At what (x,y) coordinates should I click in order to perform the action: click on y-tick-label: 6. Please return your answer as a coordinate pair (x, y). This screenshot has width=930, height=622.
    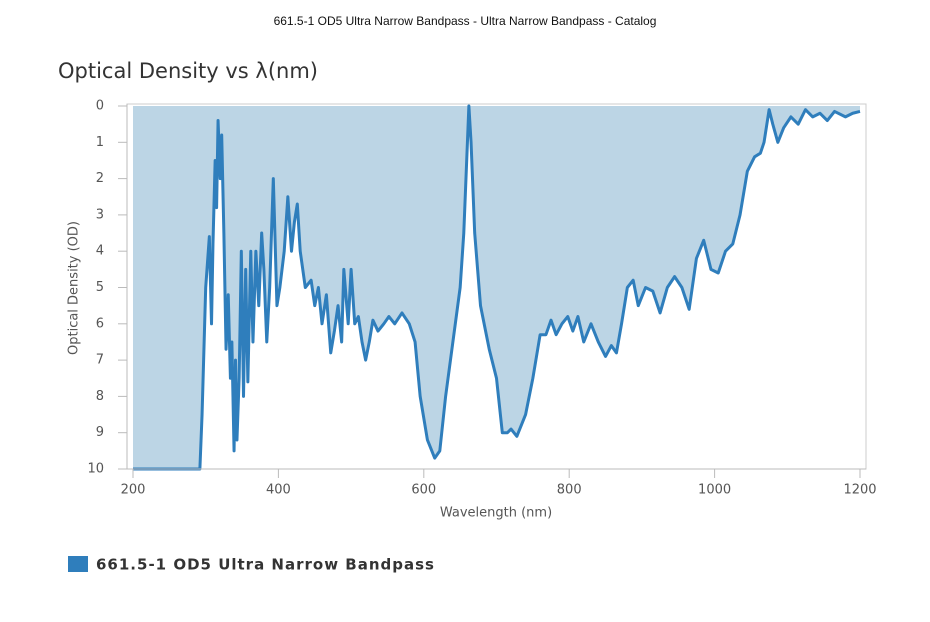
    Looking at the image, I should click on (100, 323).